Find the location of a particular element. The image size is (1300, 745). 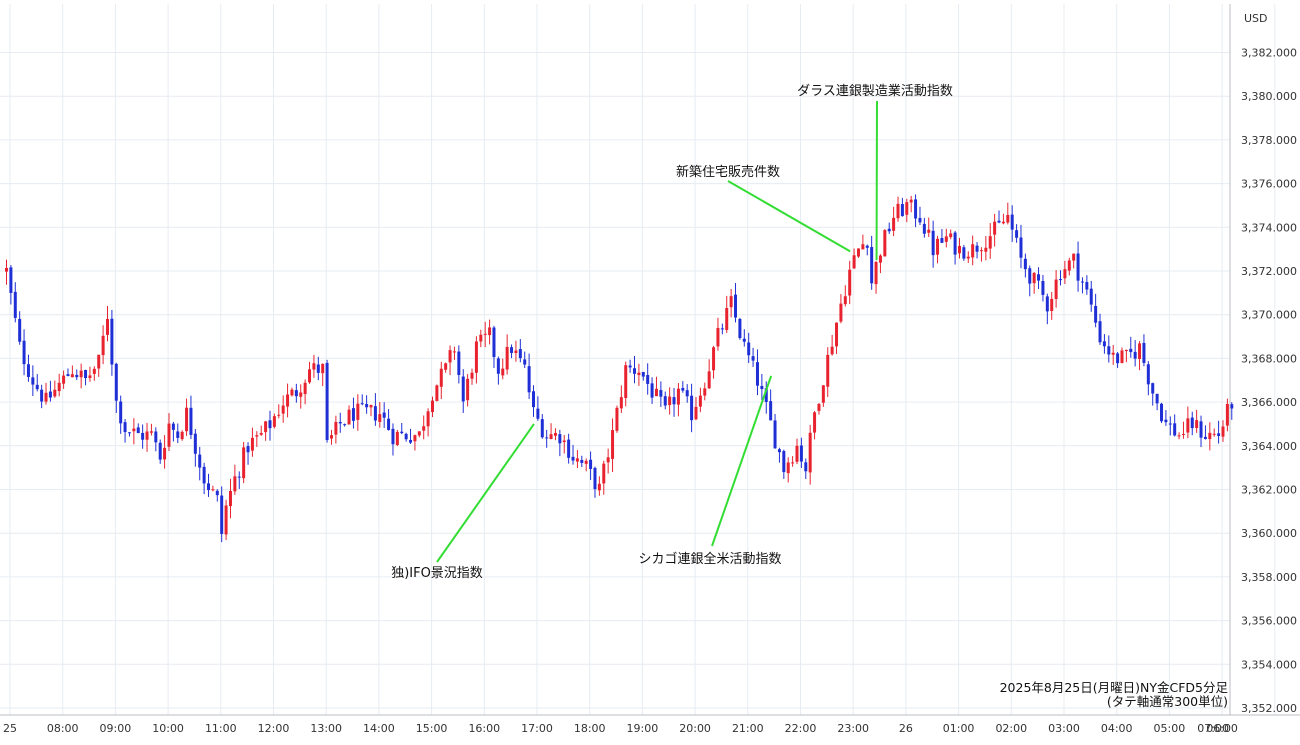

x-tick-label: 19:00 is located at coordinates (643, 728).